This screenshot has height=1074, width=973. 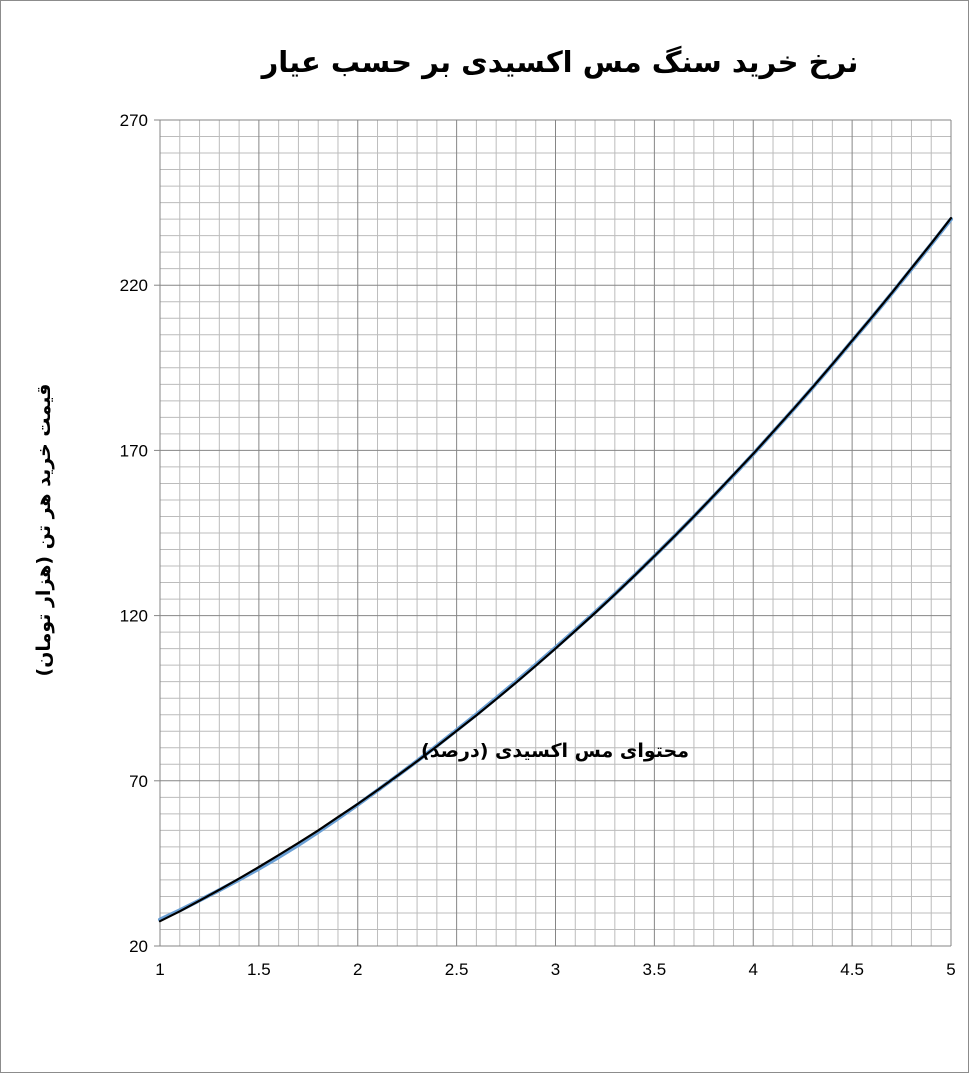 I want to click on x-tick-label: 1.5, so click(x=259, y=969).